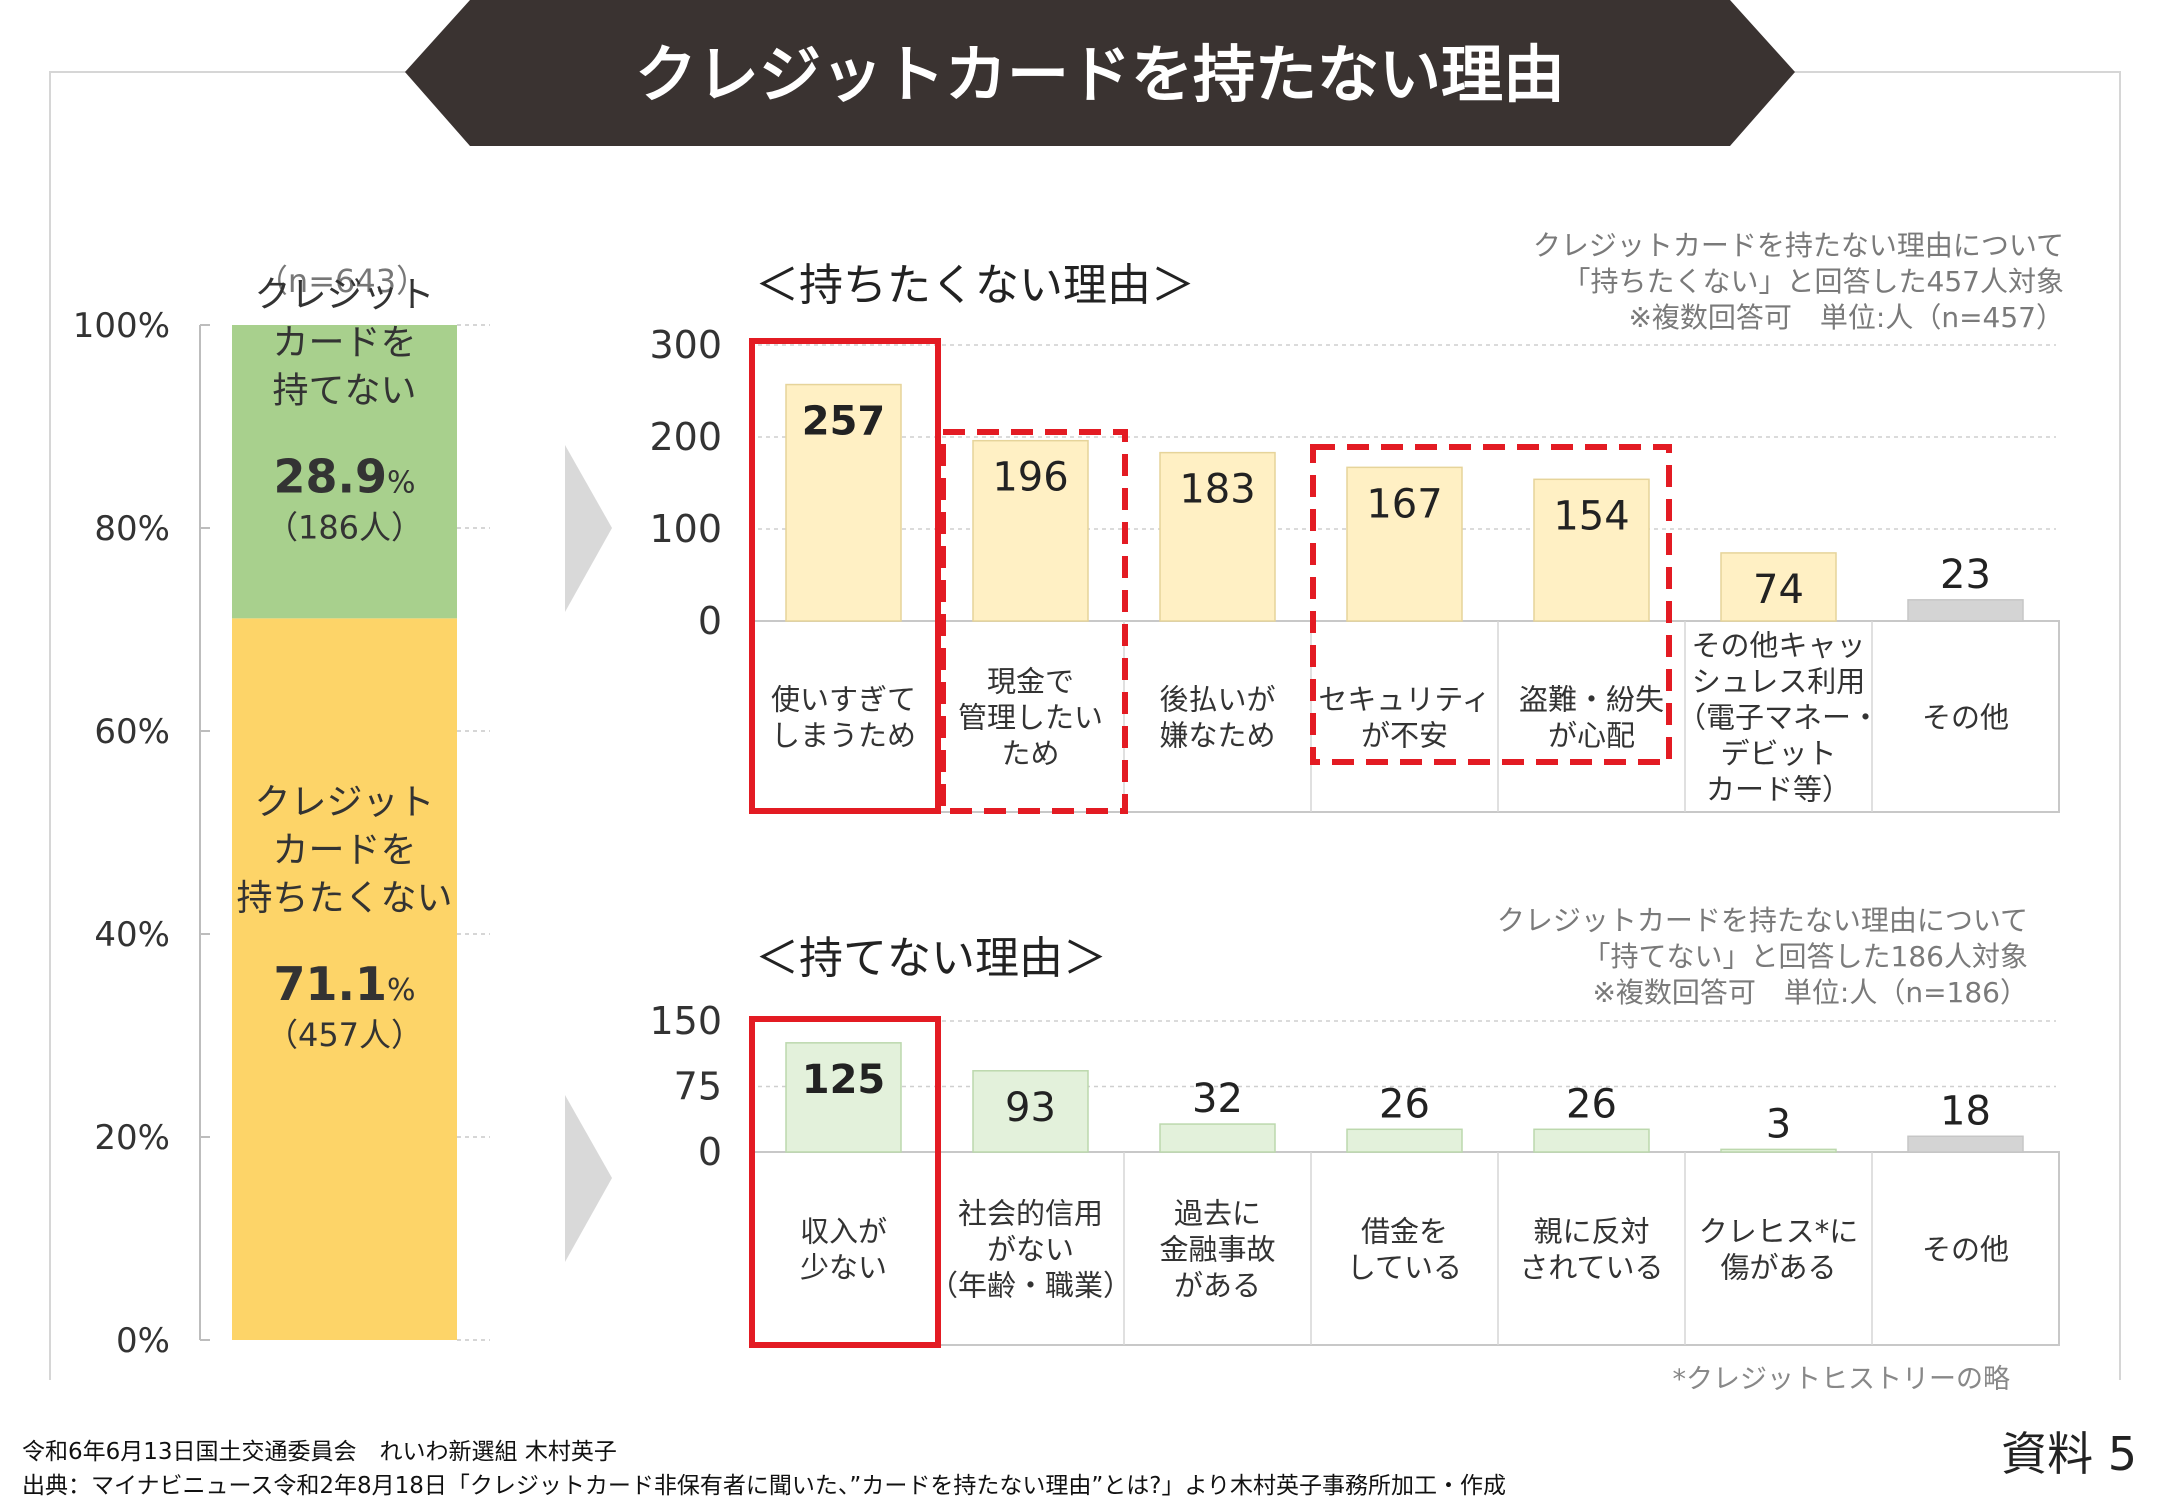 This screenshot has width=2167, height=1500. I want to click on chart-note-line: ※複数回答可 単位:人（n=457）, so click(1846, 317).